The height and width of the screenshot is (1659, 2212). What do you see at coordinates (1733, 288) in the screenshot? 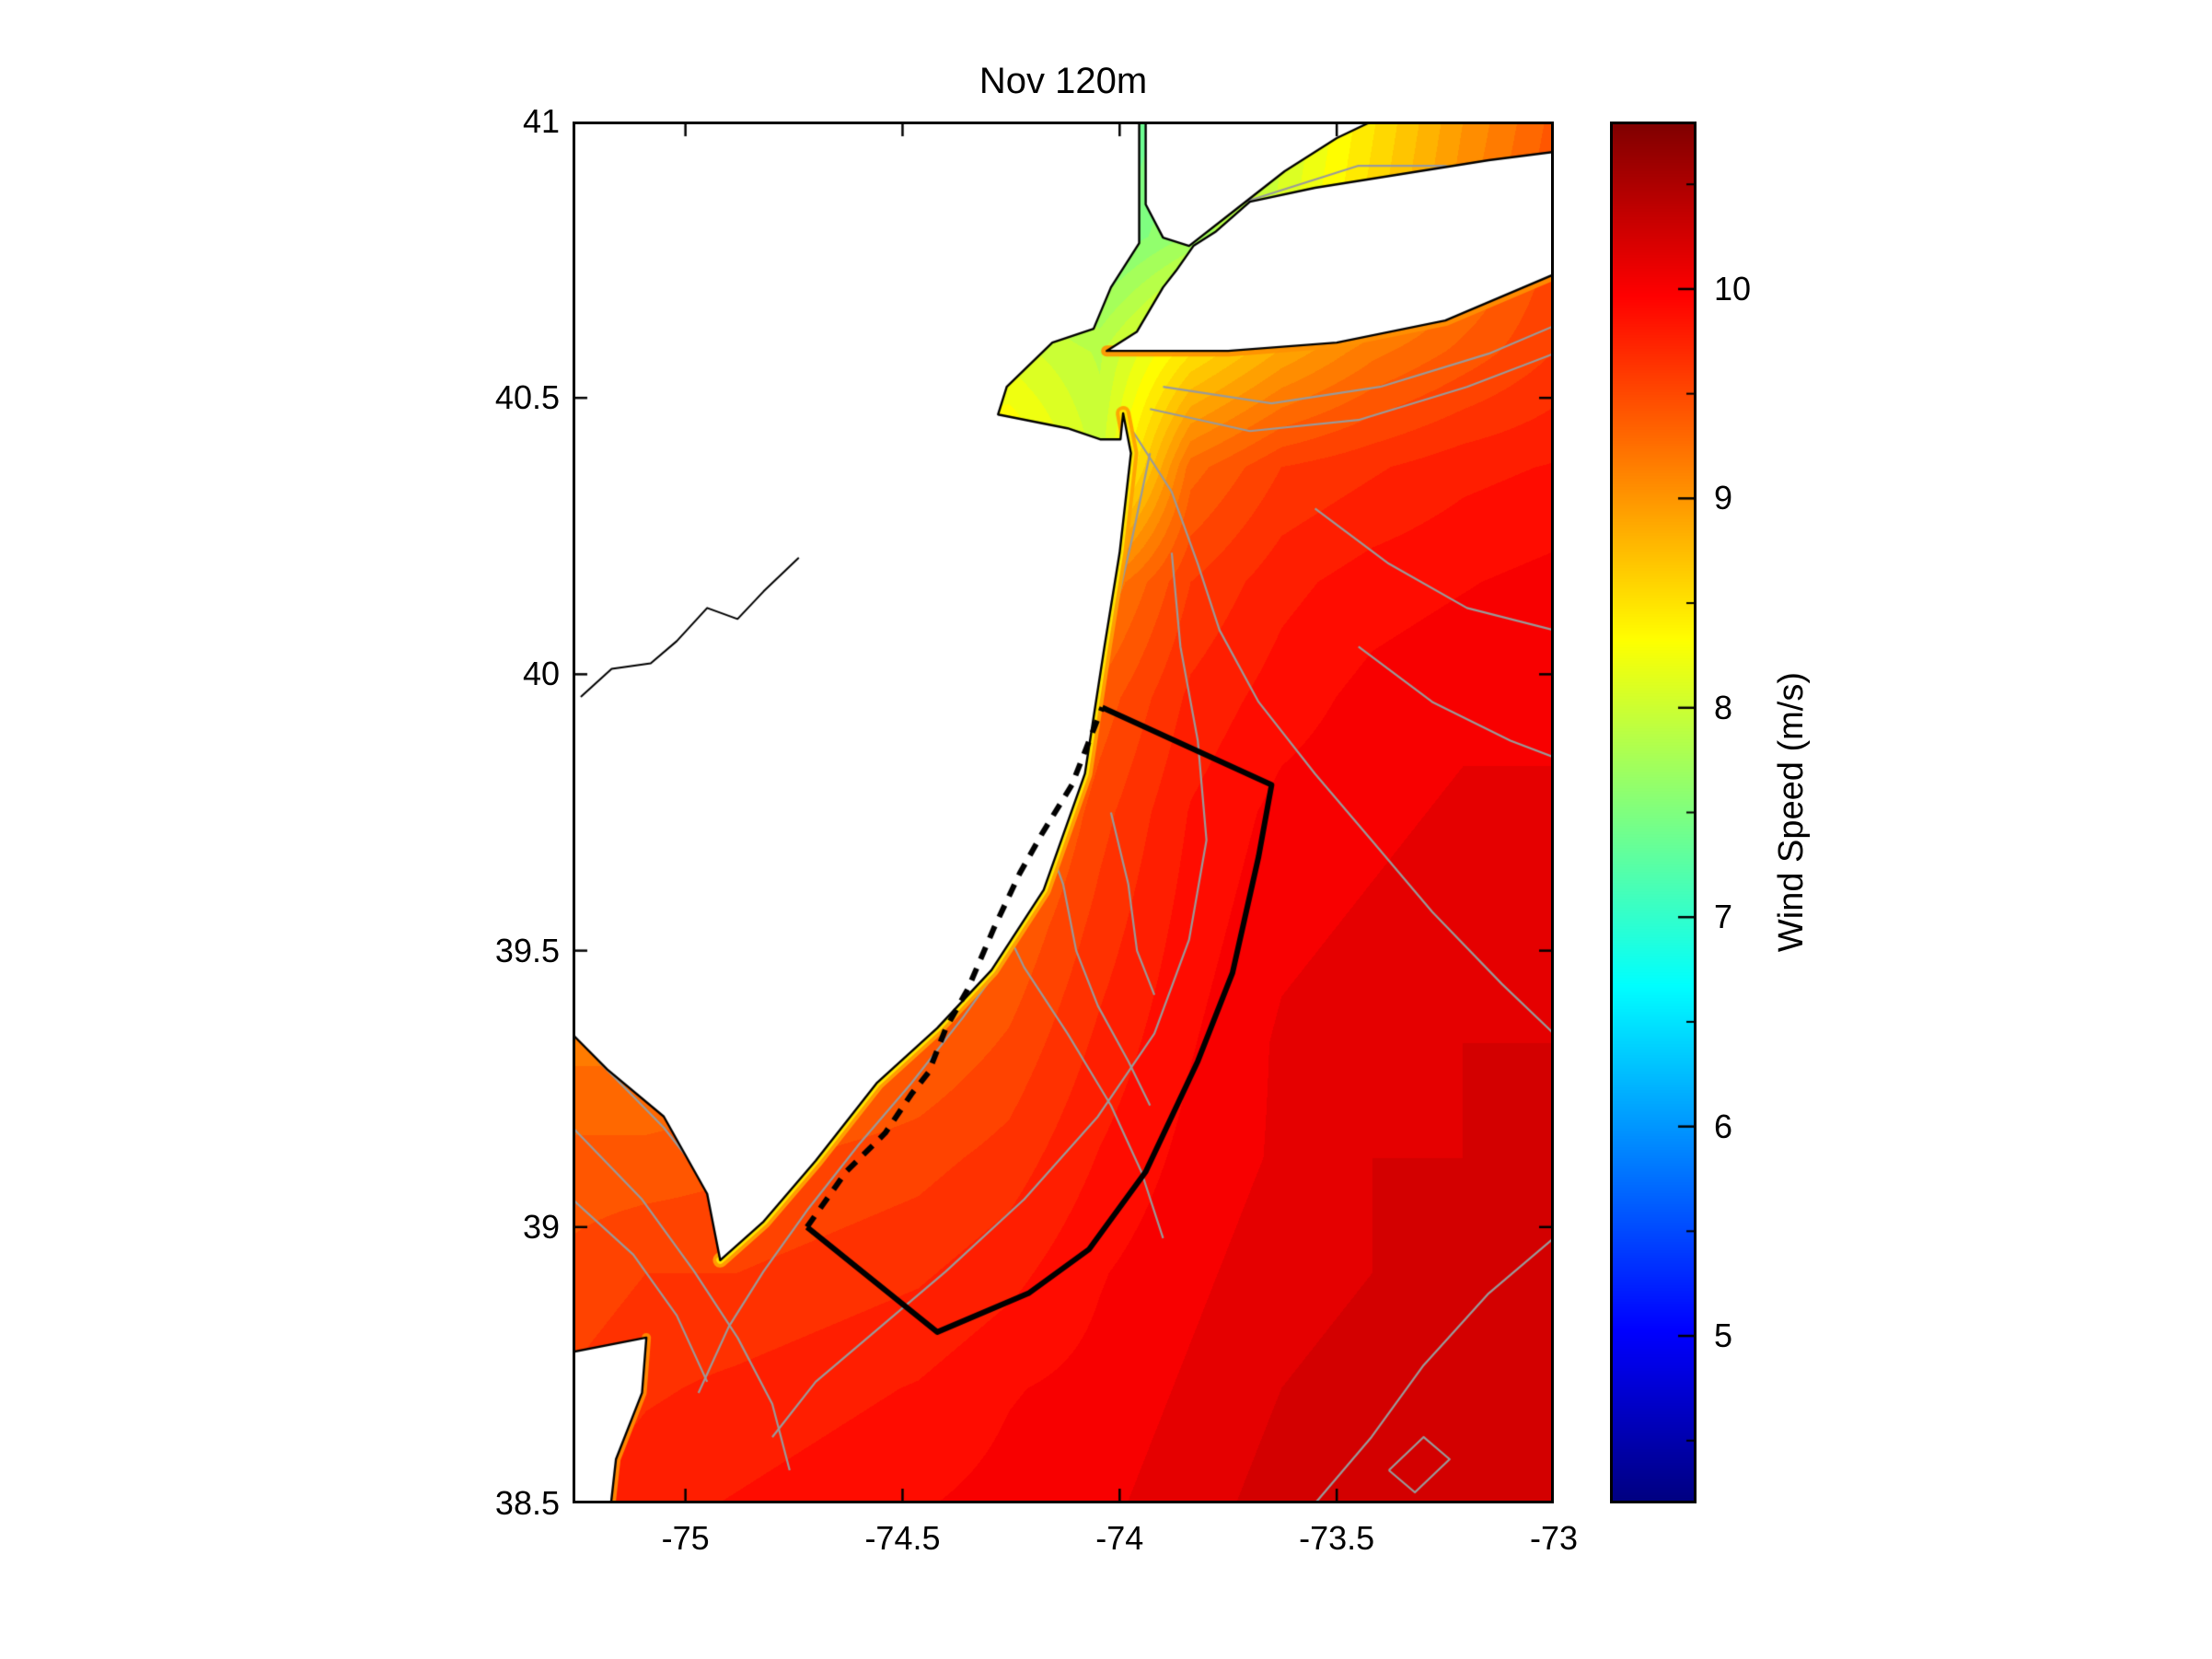
I see `colorbar-tick-label: 10` at bounding box center [1733, 288].